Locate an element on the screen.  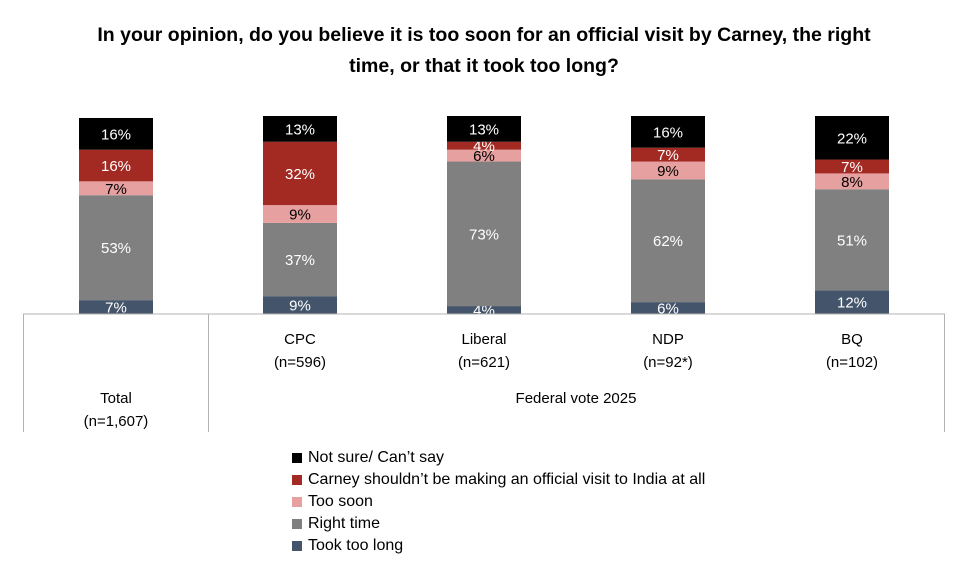
category-label-ndp: NDP is located at coordinates (668, 339).